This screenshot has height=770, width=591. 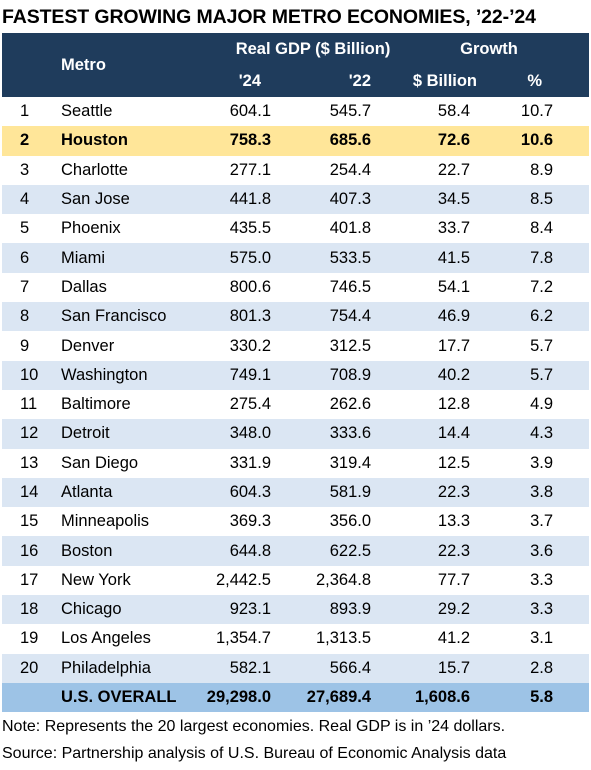 I want to click on table-row: 8 San Francisco 801.3 754.4 46.9 6.2, so click(x=296, y=317).